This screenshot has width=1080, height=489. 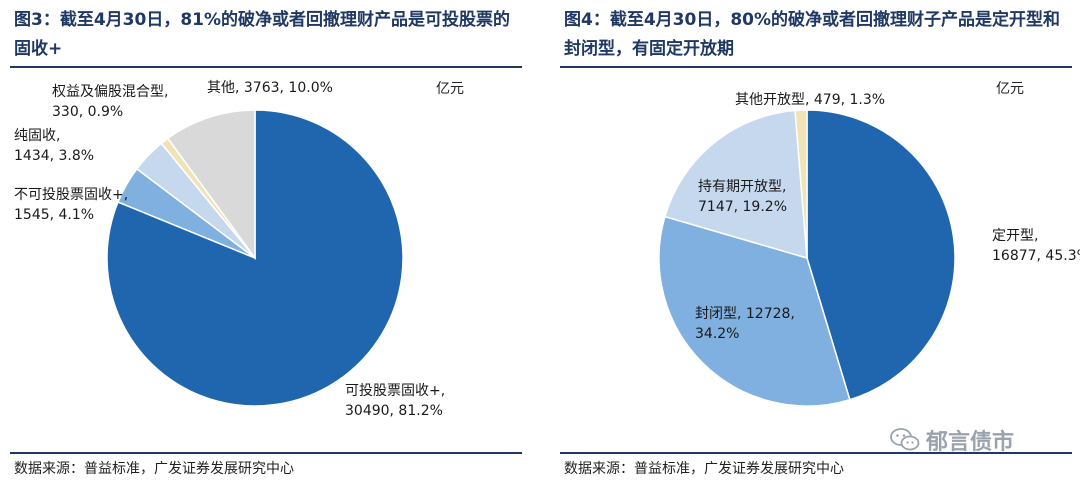 I want to click on figure-4-source: 数据来源：普益标准，广发证券发展研究中心, so click(x=704, y=469).